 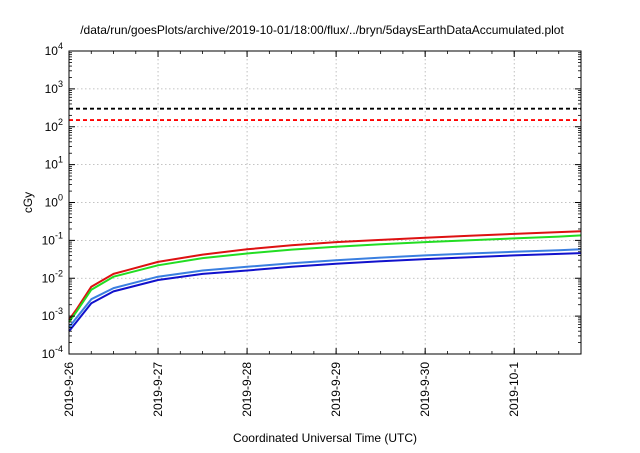 I want to click on y-tick-label: 10⁻¹, so click(x=52, y=238).